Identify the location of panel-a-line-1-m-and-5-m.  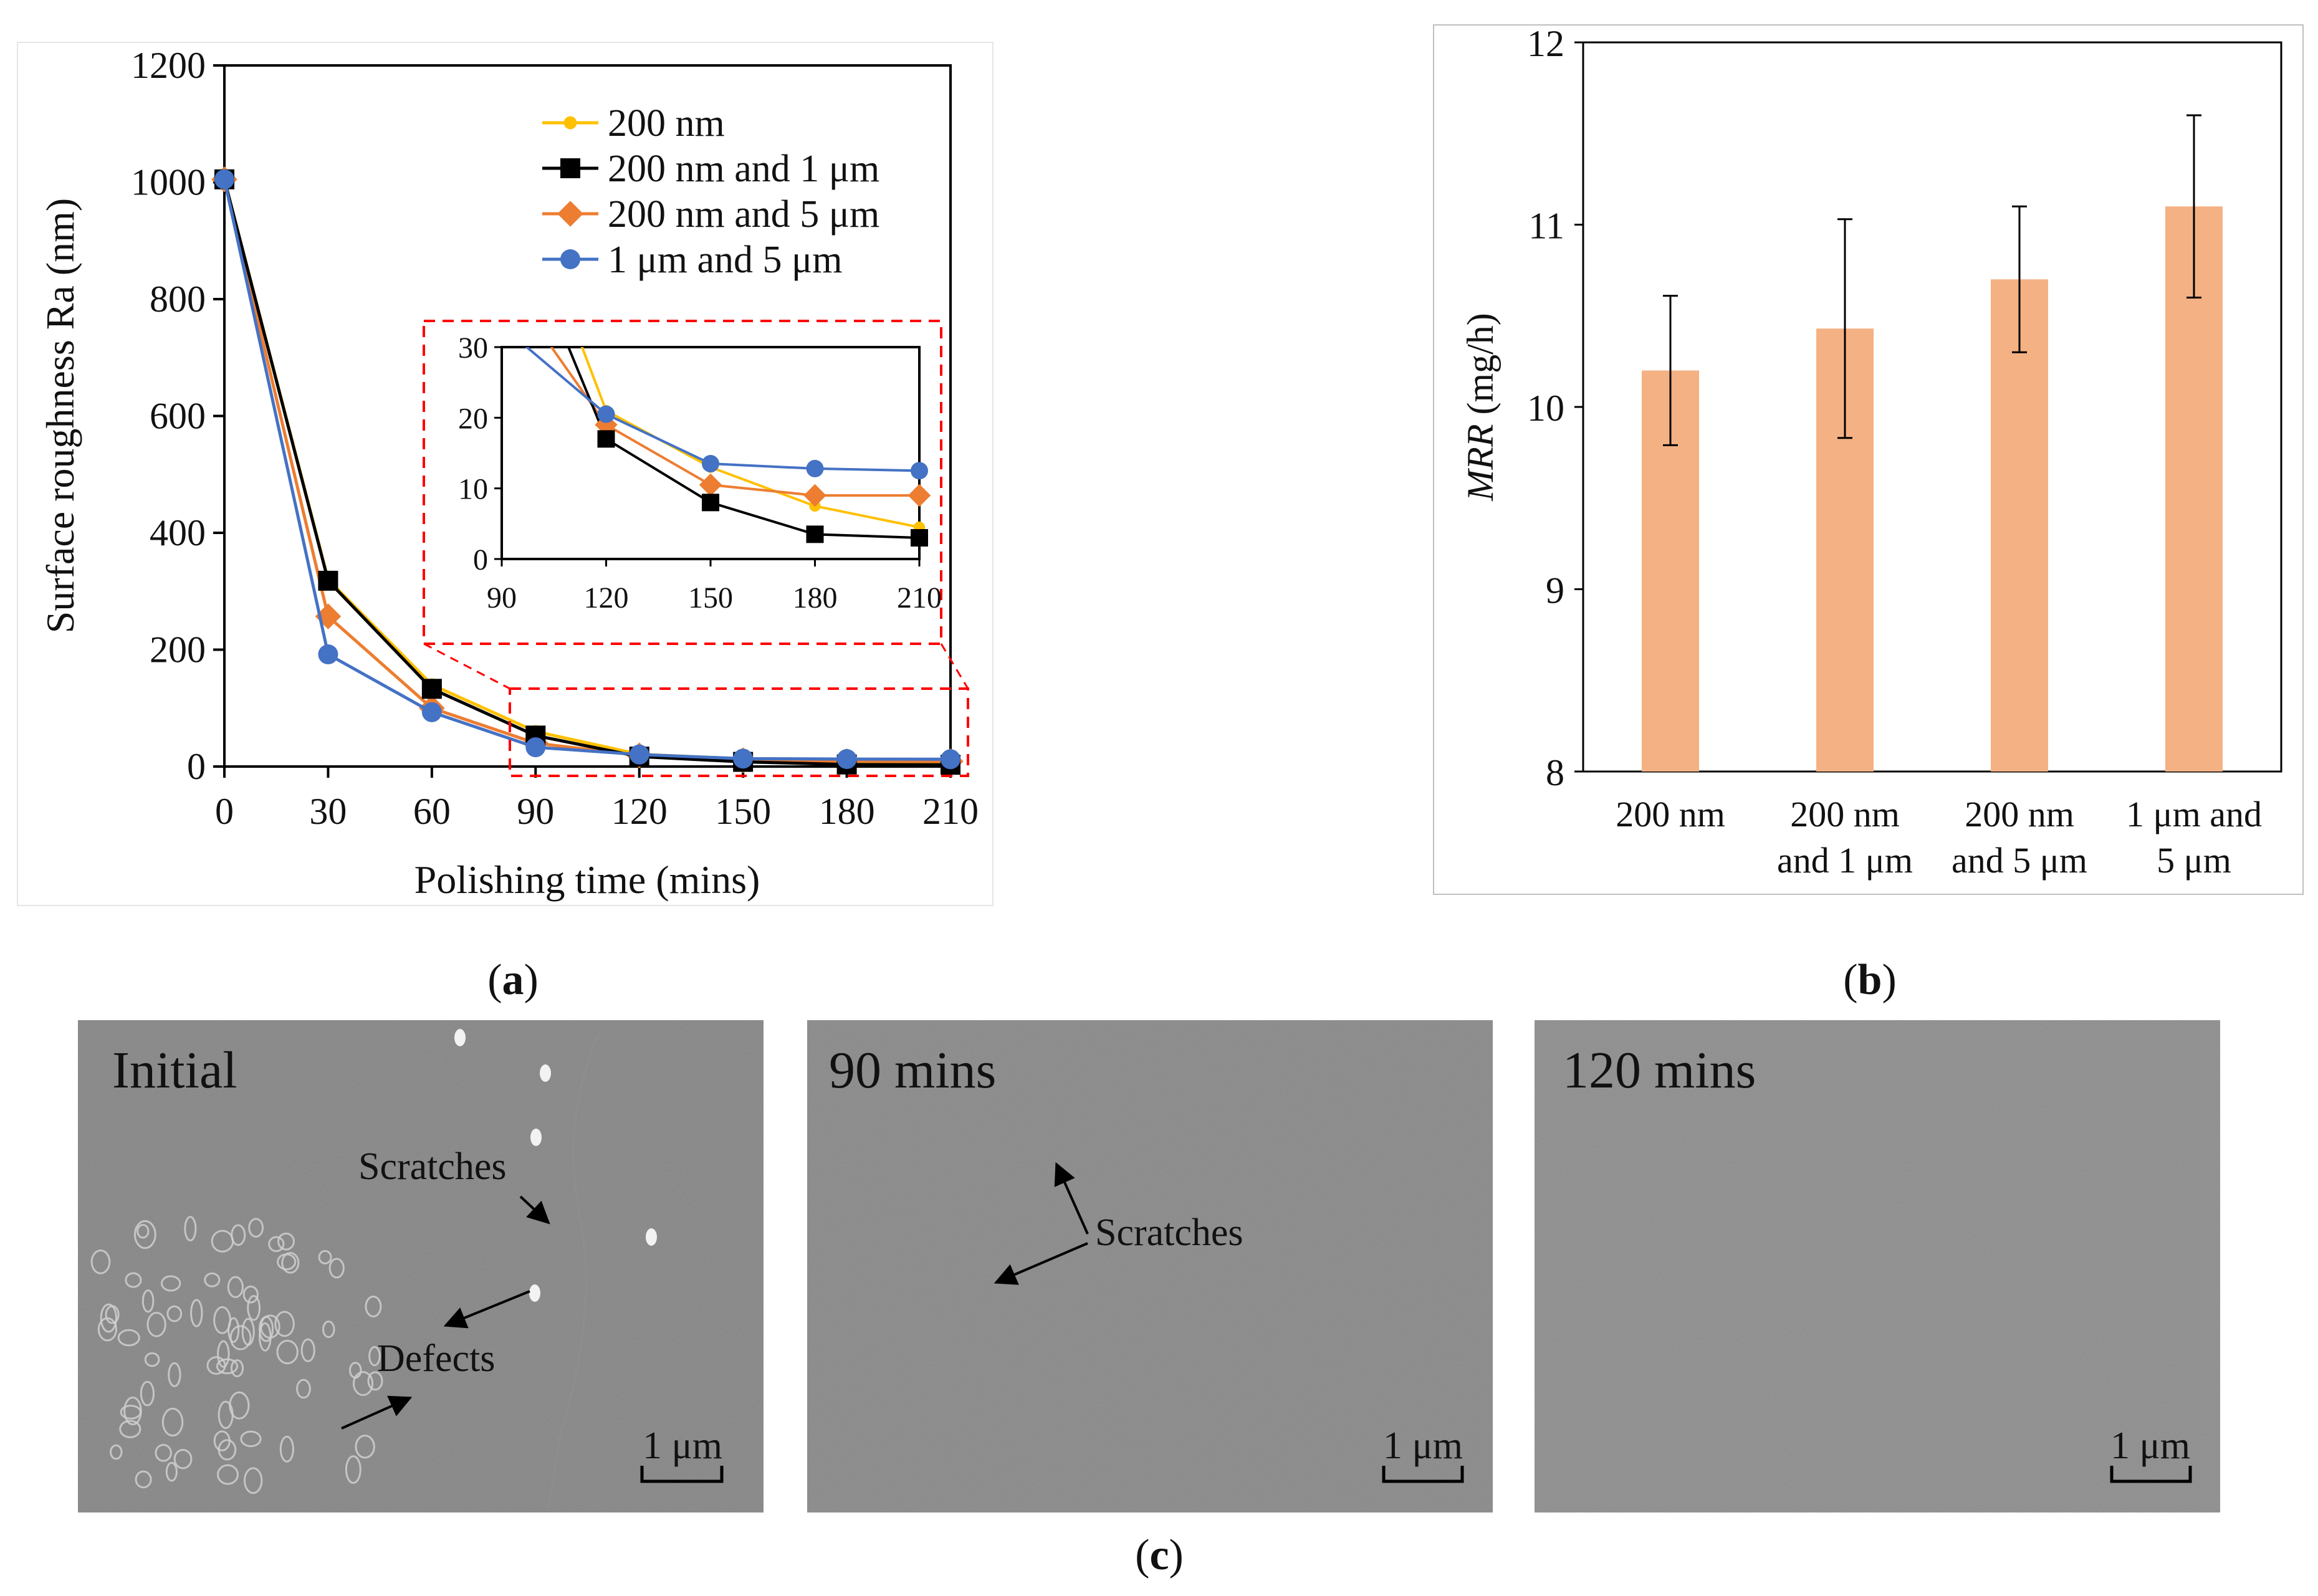
(587, 470).